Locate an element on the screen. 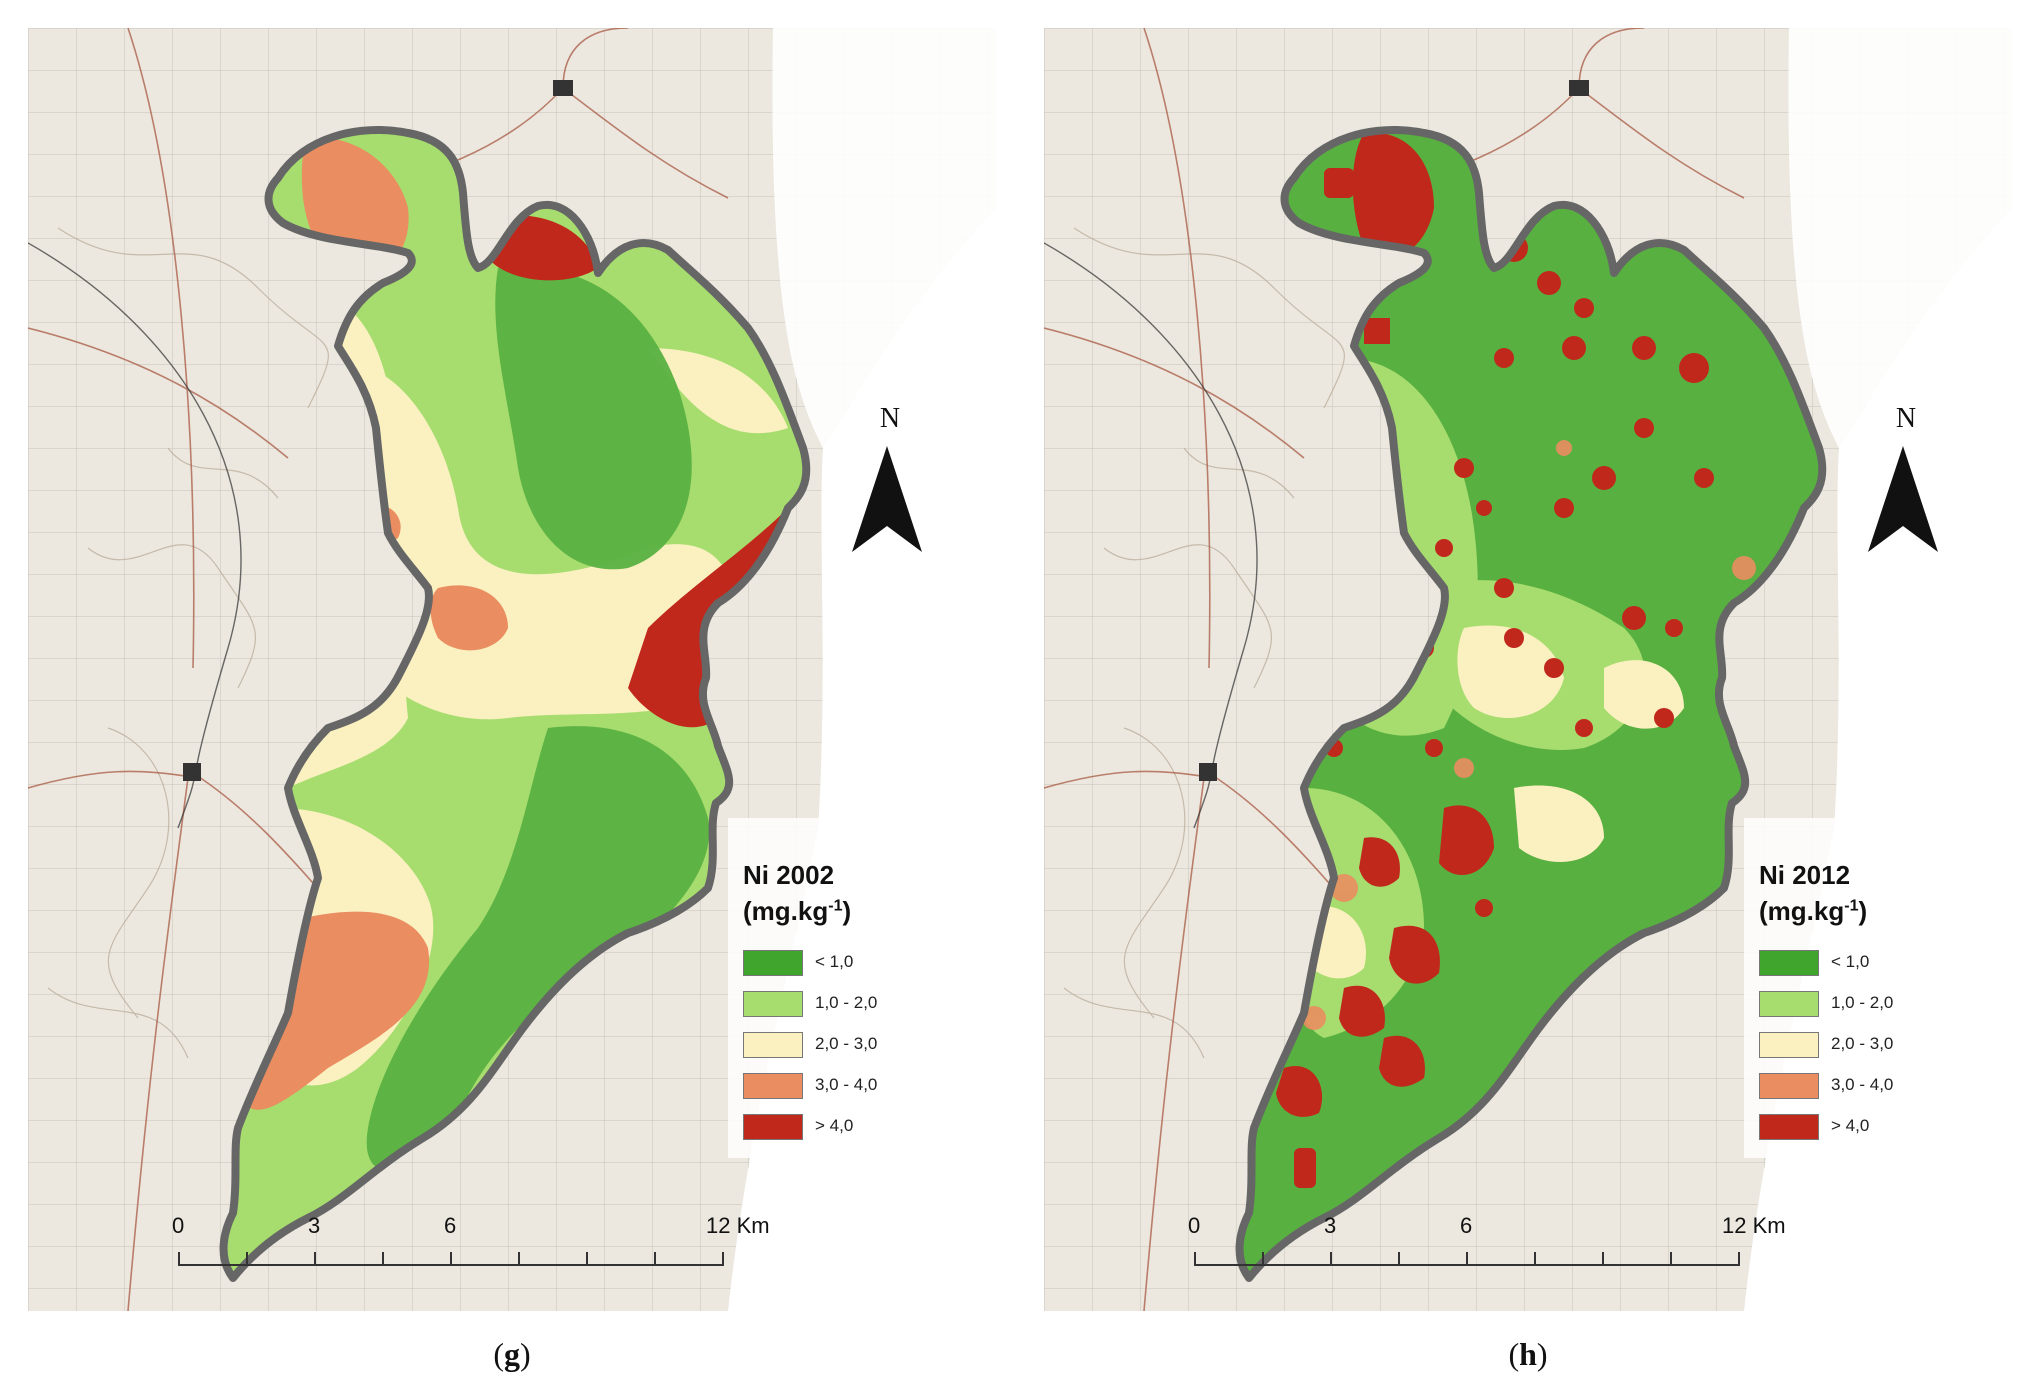  panel-caption-h: (h) is located at coordinates (1528, 1354).